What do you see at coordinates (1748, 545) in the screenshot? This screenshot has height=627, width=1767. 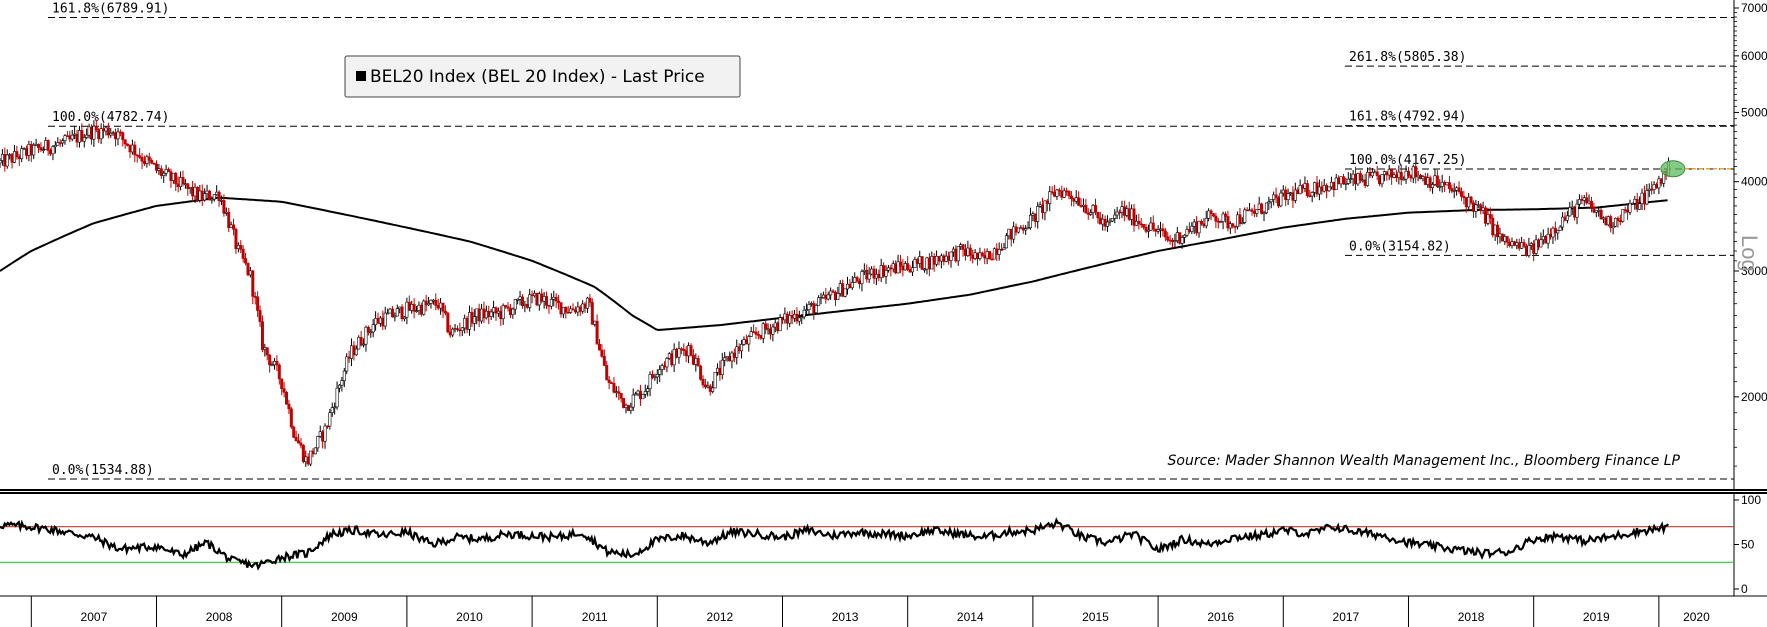 I see `rsi-y-tick-label: 50` at bounding box center [1748, 545].